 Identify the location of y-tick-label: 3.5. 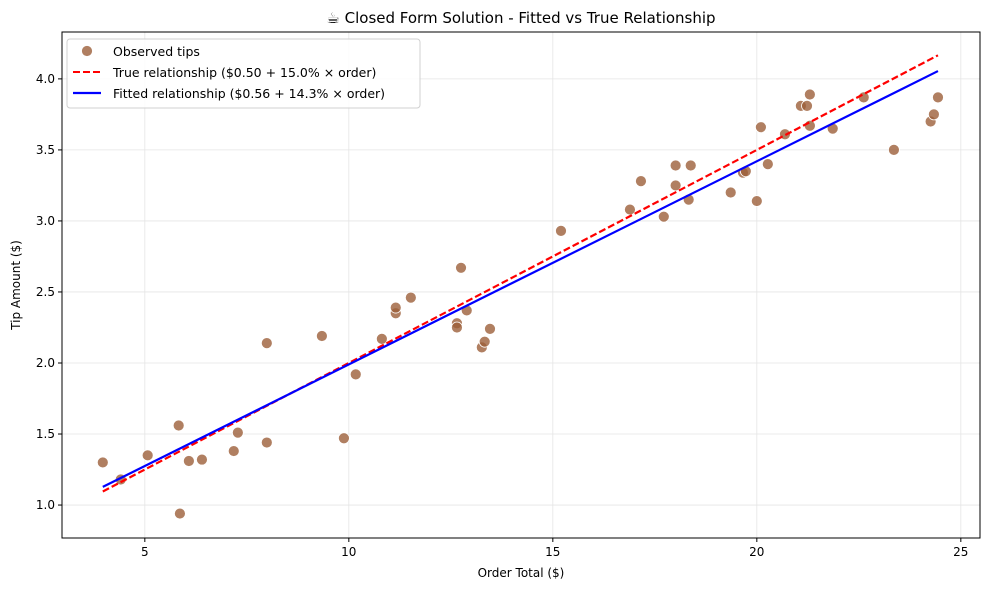
(45, 150).